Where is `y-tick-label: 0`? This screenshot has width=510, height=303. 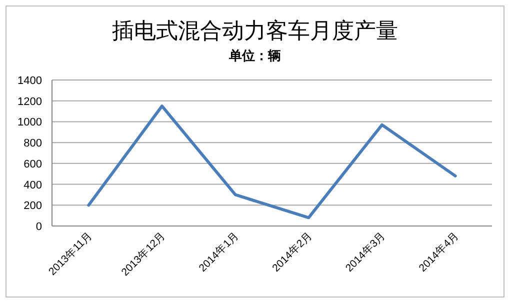 y-tick-label: 0 is located at coordinates (39, 227).